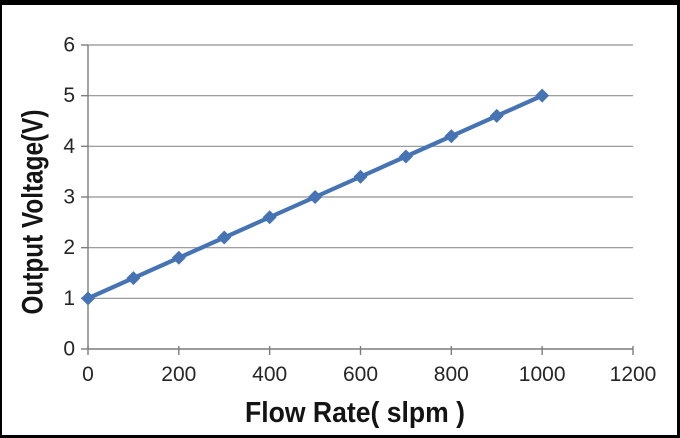 The image size is (680, 438). Describe the element at coordinates (69, 146) in the screenshot. I see `y-tick-label: 4` at that location.